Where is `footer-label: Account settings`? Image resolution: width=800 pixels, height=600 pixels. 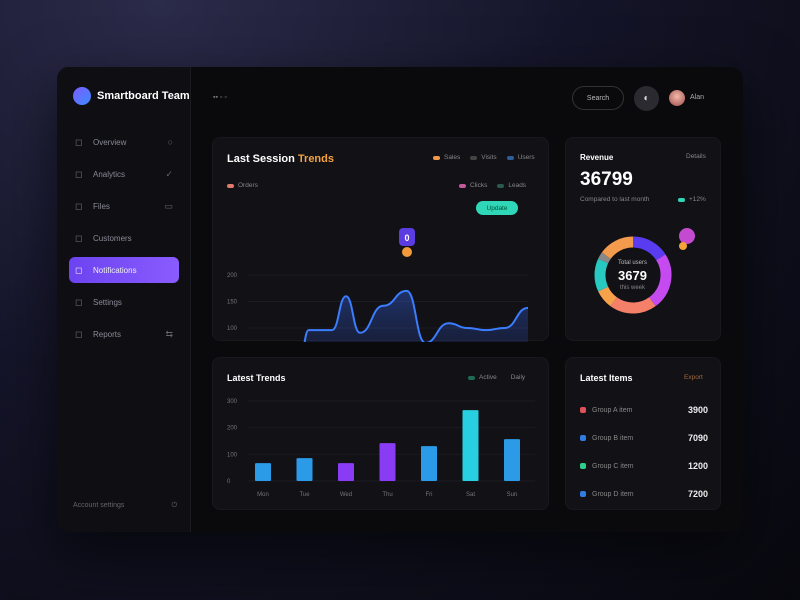
footer-label: Account settings is located at coordinates (99, 505).